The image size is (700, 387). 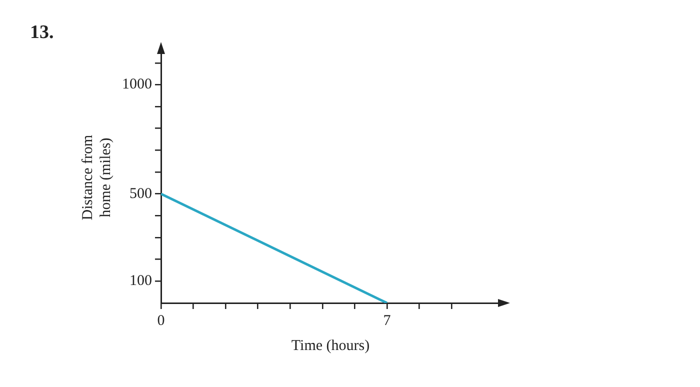 What do you see at coordinates (161, 320) in the screenshot?
I see `x-tick-label: 0` at bounding box center [161, 320].